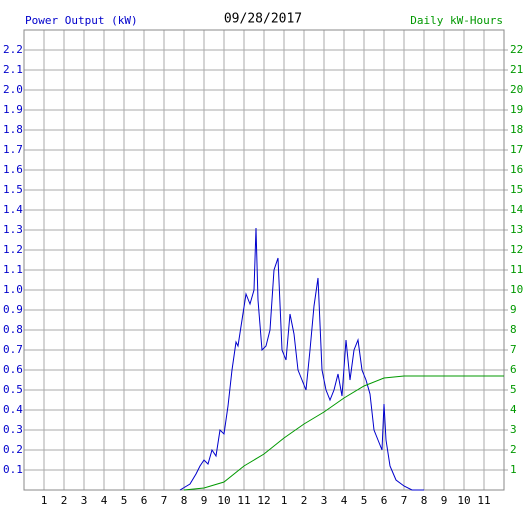  I want to click on y2-tick-label: 10, so click(516, 289).